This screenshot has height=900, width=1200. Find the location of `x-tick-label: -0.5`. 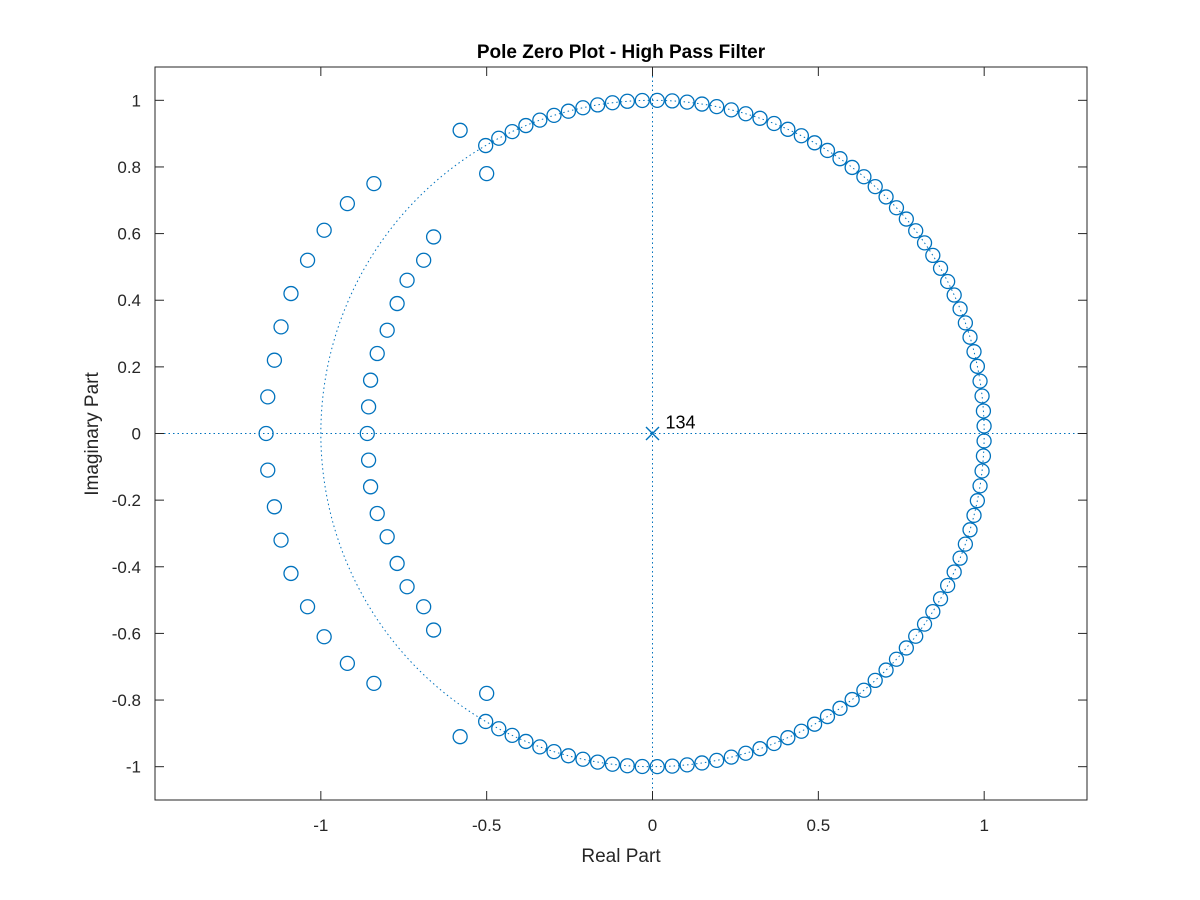

x-tick-label: -0.5 is located at coordinates (486, 825).